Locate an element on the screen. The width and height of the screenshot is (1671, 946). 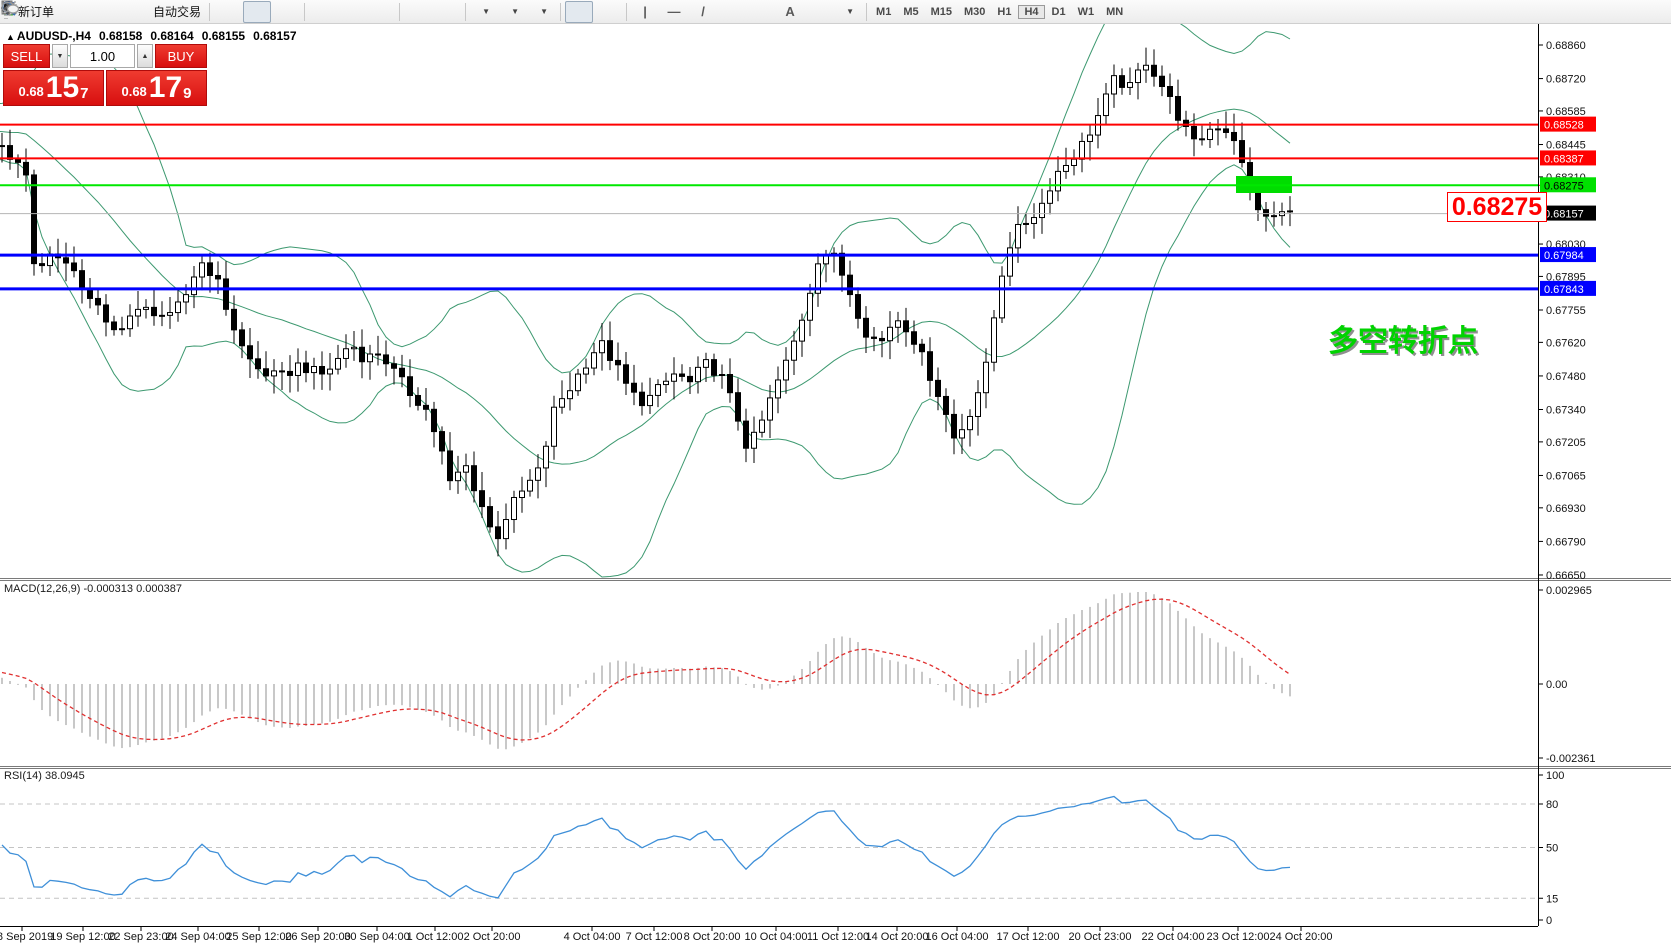
time-tick-label: 17 Oct 12:00 is located at coordinates (1028, 937).